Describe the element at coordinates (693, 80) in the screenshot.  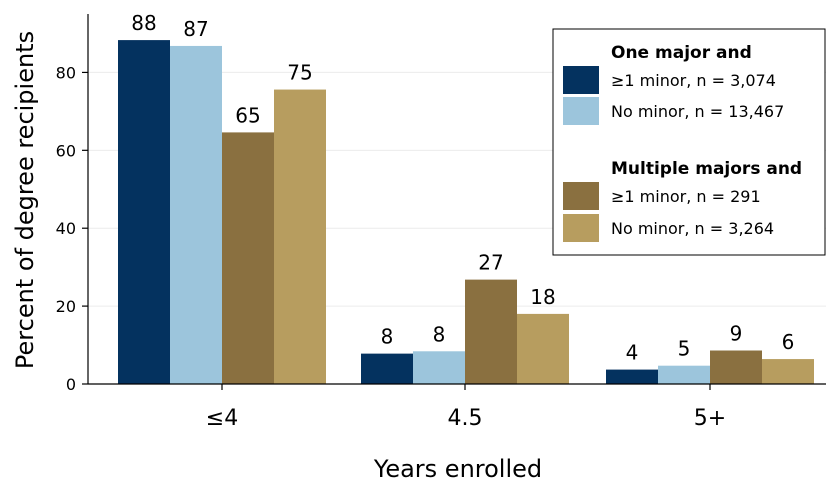
I see `legend-label: ≥1 minor, n = 3,074` at that location.